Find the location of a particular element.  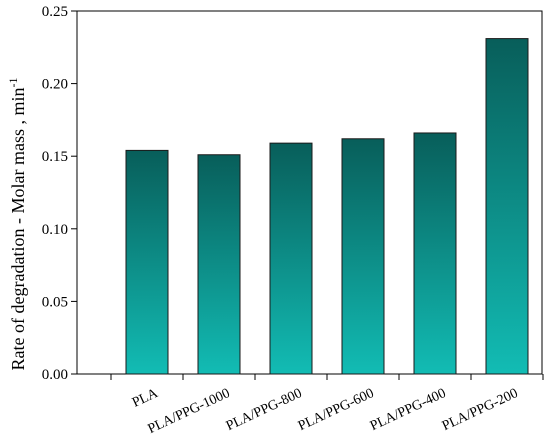

y-axis-label: Rate of degradation - Molar mass , min-1 is located at coordinates (17, 224).